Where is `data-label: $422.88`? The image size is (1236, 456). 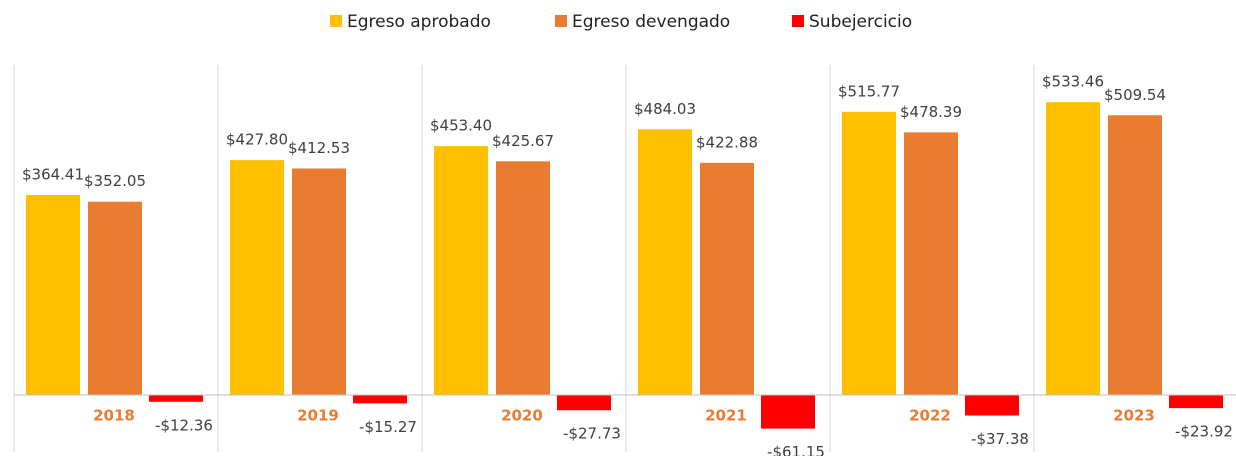
data-label: $422.88 is located at coordinates (727, 142).